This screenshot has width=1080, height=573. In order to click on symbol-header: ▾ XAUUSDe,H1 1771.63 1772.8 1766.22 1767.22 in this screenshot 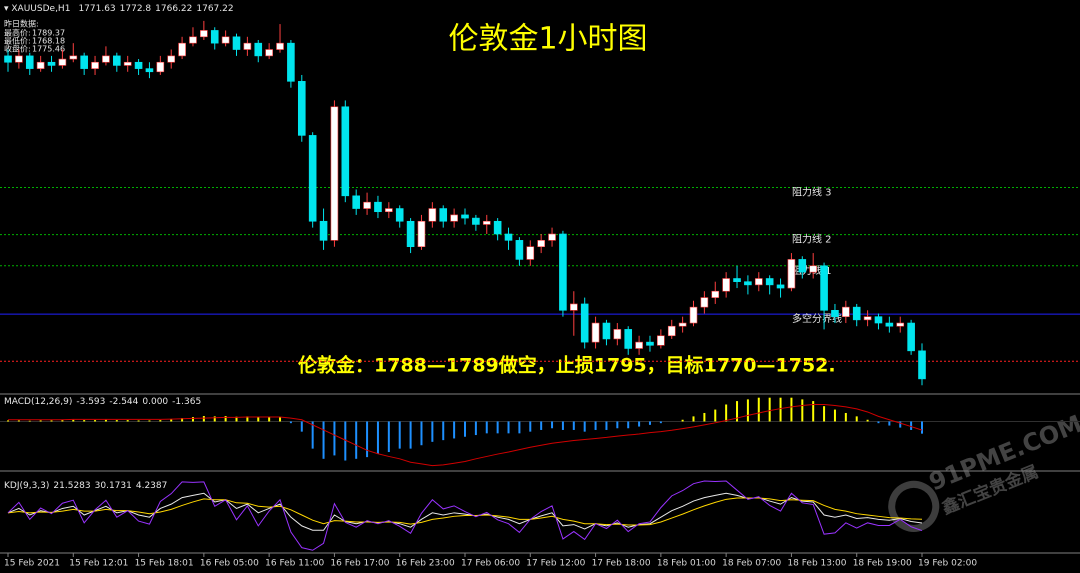, I will do `click(119, 9)`.